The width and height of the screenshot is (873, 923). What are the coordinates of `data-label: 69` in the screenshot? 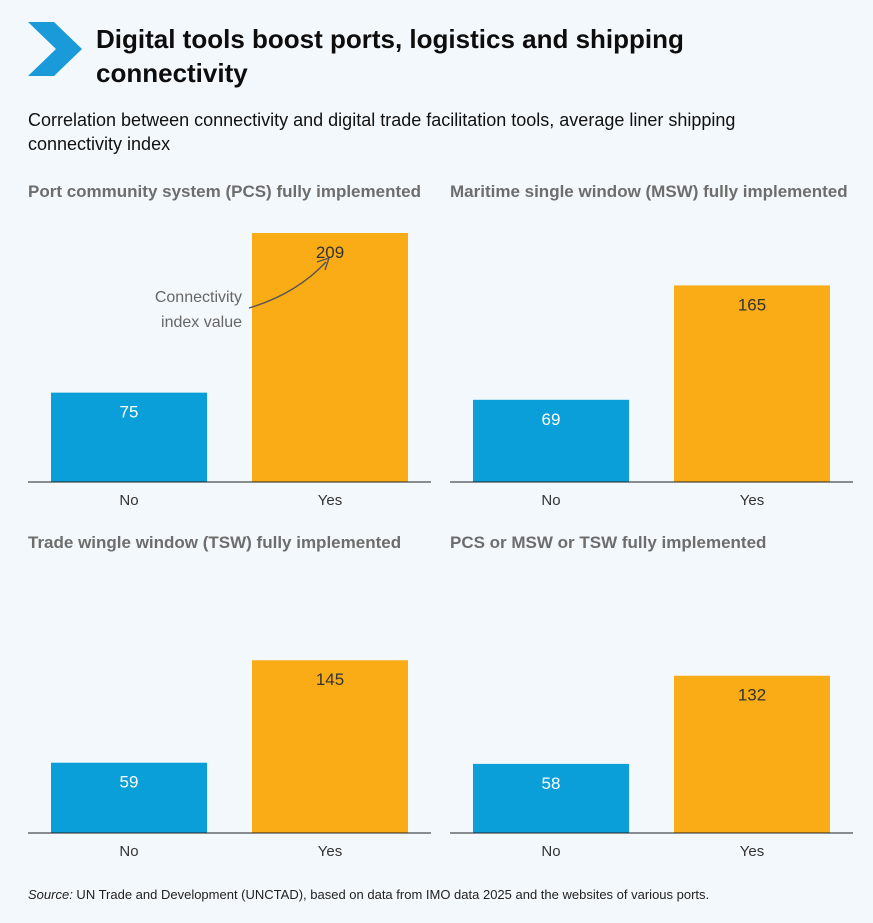 It's located at (551, 419).